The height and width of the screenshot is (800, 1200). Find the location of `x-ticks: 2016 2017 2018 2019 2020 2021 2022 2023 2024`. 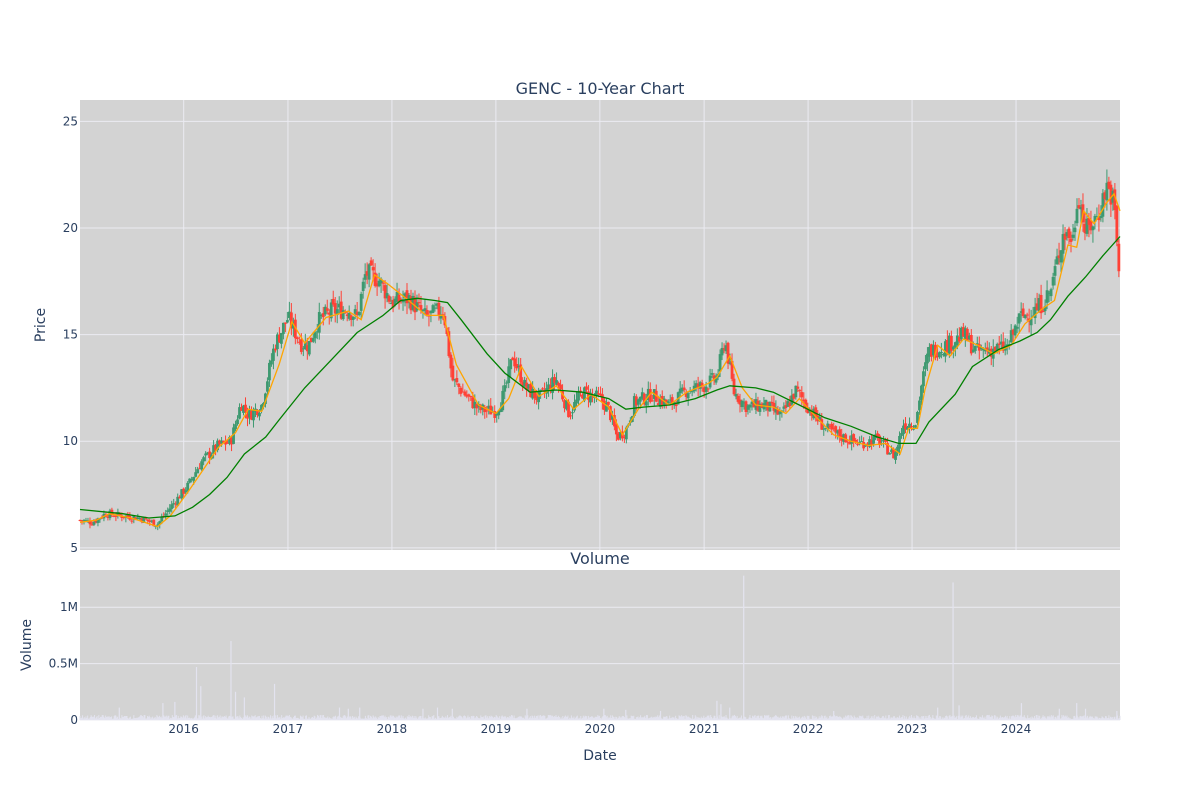

x-ticks: 2016 2017 2018 2019 2020 2021 2022 2023 2024 is located at coordinates (599, 729).